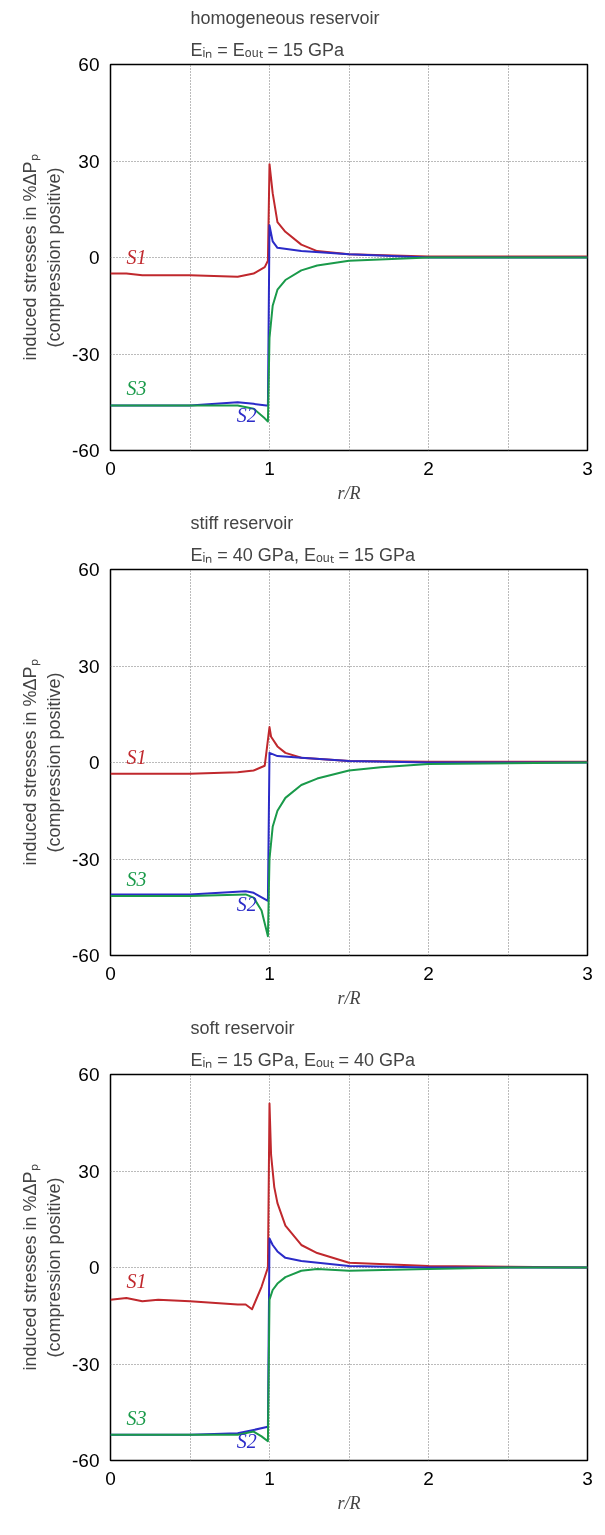 Image resolution: width=605 pixels, height=1535 pixels. Describe the element at coordinates (303, 554) in the screenshot. I see `chart-subtitle: Eᵢₙ = 40 GPa, Eₒᵤₜ = 15 GPa` at that location.